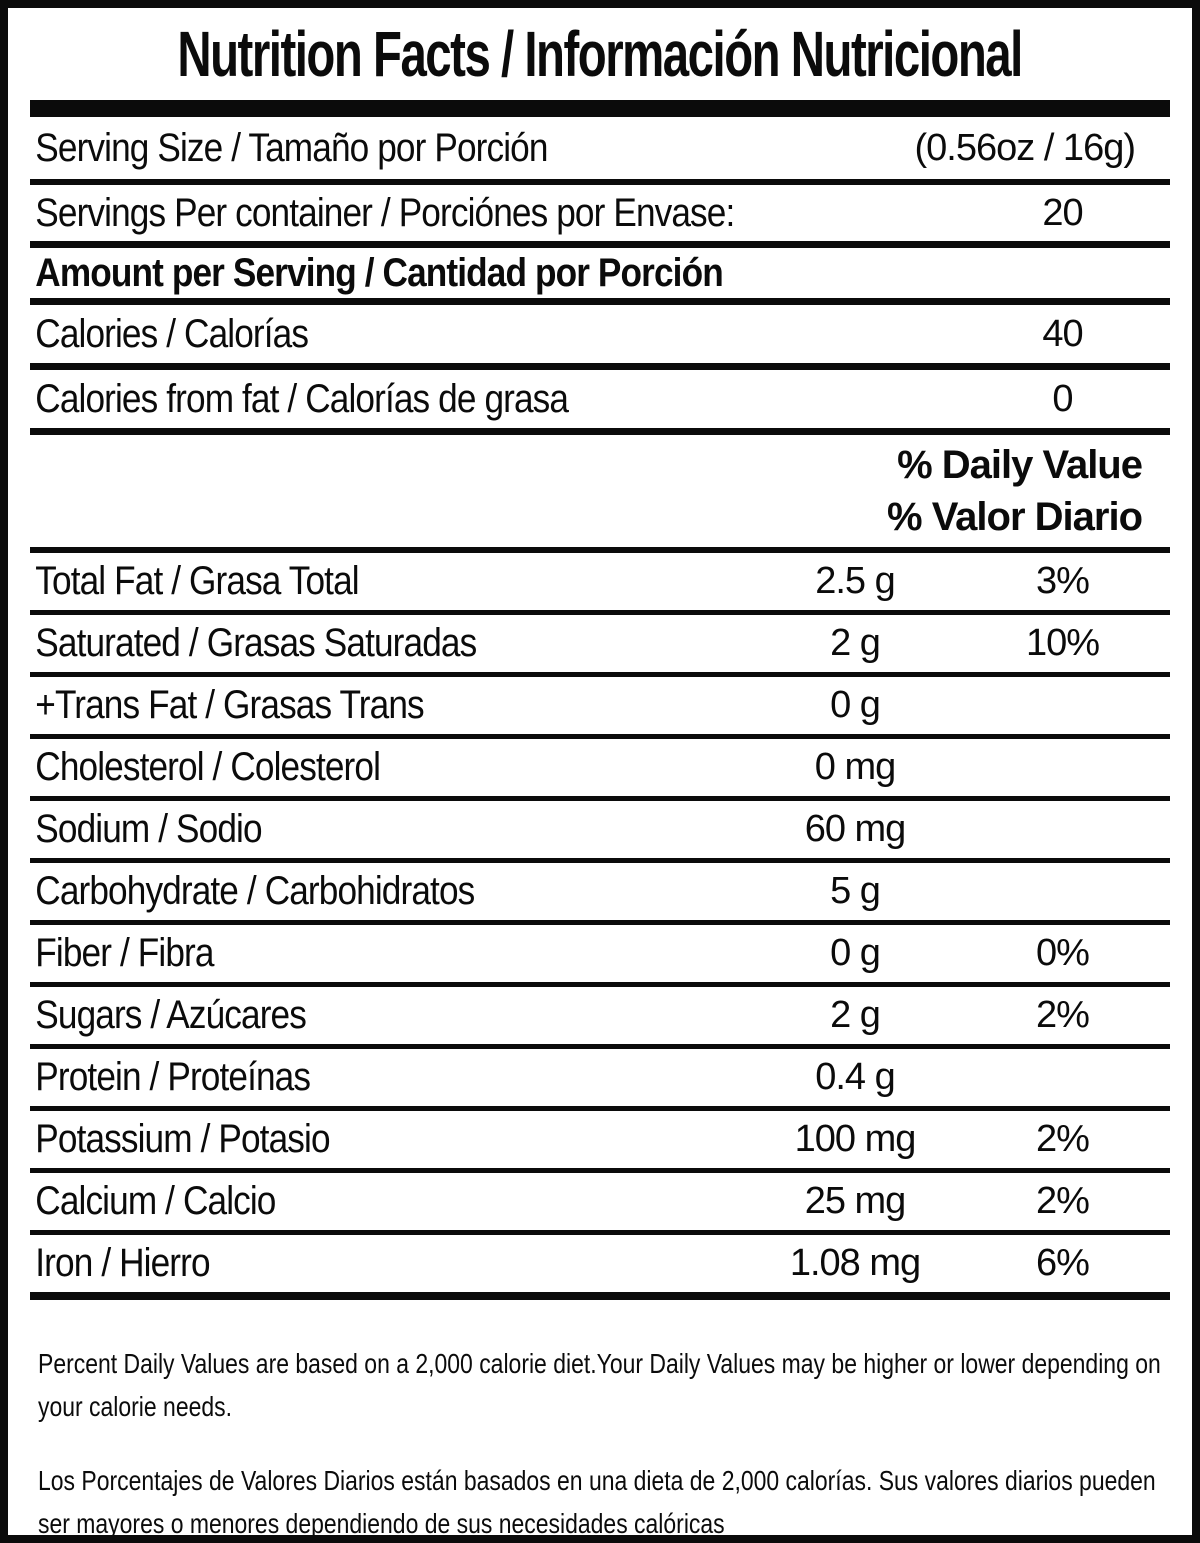 The image size is (1200, 1543). What do you see at coordinates (600, 402) in the screenshot?
I see `calories-from-fat-row: Calories from fat / Calorías de grasa 0` at bounding box center [600, 402].